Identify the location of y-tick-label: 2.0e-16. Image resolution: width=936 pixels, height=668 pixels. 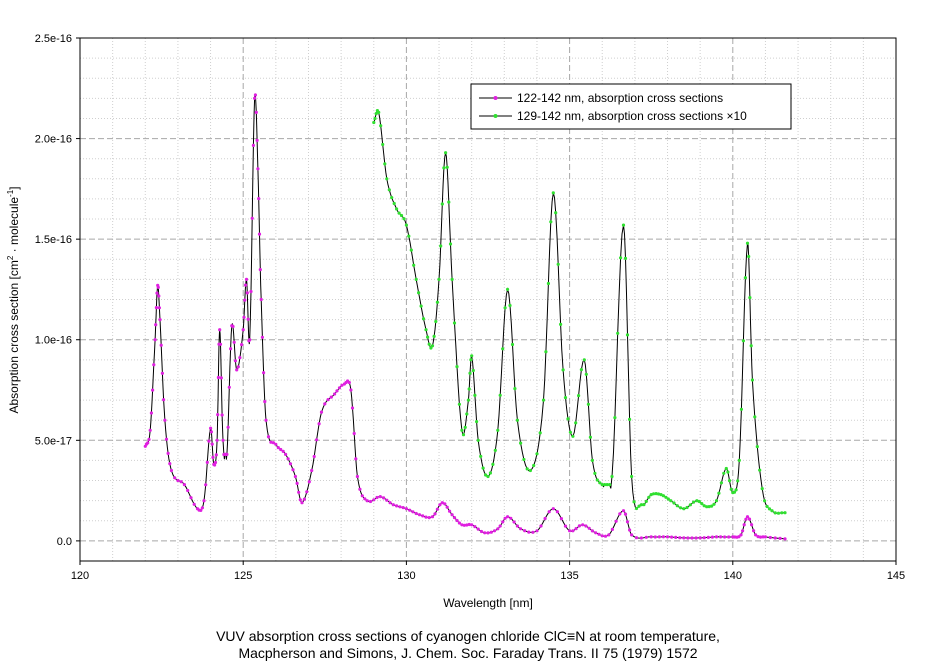
(53, 140).